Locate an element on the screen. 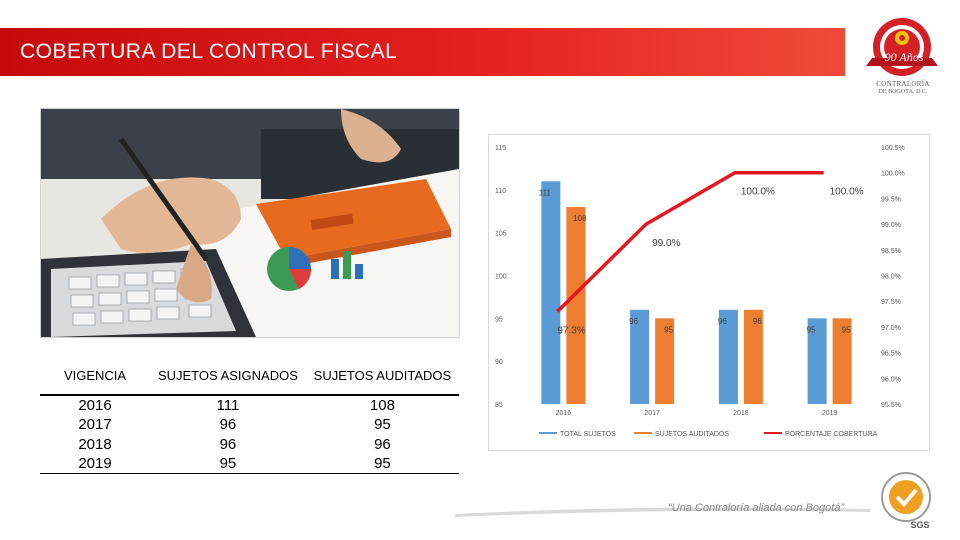 The image size is (960, 540). x-tick-label: 2017 is located at coordinates (652, 413).